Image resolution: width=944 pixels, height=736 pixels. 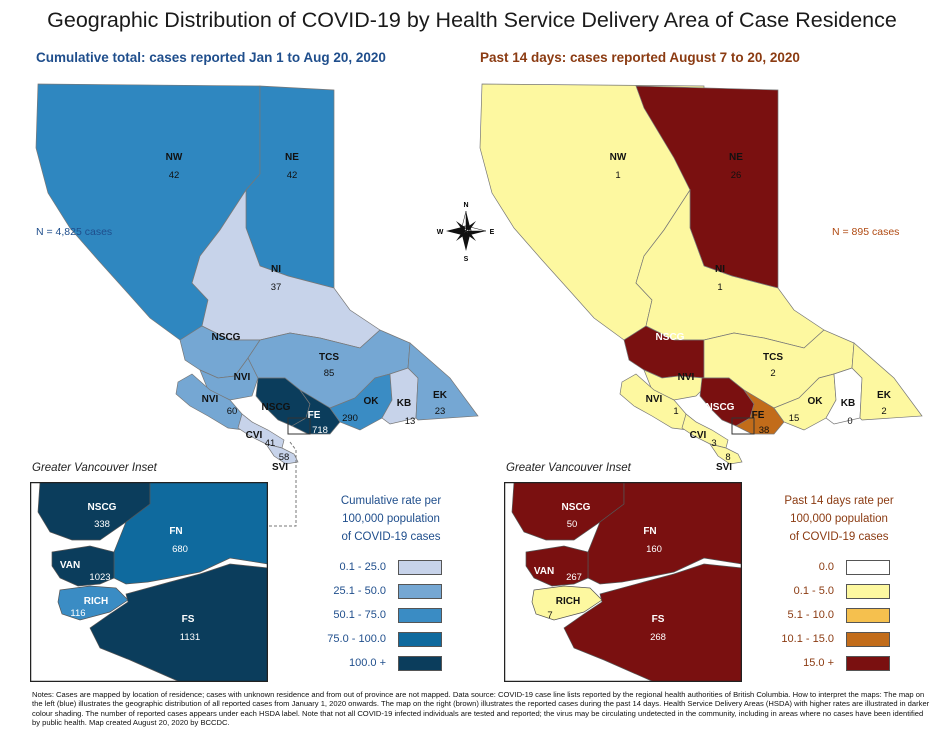 What do you see at coordinates (839, 591) in the screenshot?
I see `right-legend-item: 0.1 - 5.0` at bounding box center [839, 591].